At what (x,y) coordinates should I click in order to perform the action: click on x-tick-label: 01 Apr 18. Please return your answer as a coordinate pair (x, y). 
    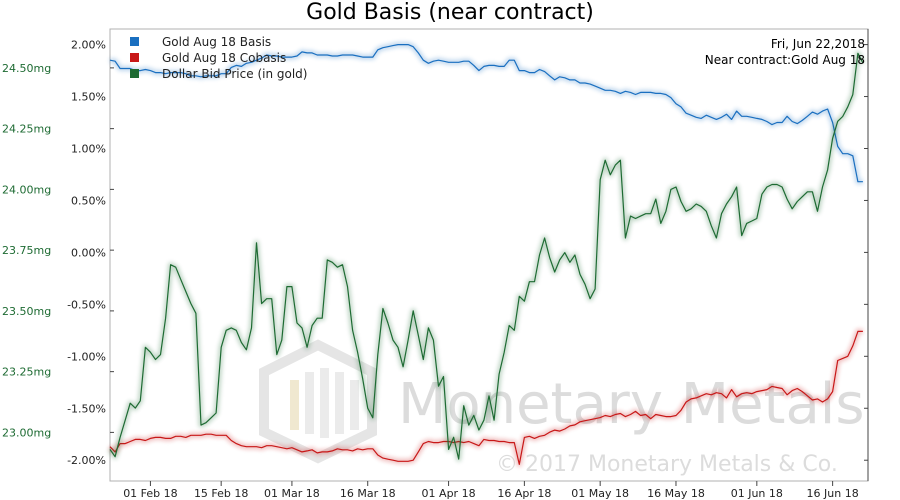
    Looking at the image, I should click on (449, 493).